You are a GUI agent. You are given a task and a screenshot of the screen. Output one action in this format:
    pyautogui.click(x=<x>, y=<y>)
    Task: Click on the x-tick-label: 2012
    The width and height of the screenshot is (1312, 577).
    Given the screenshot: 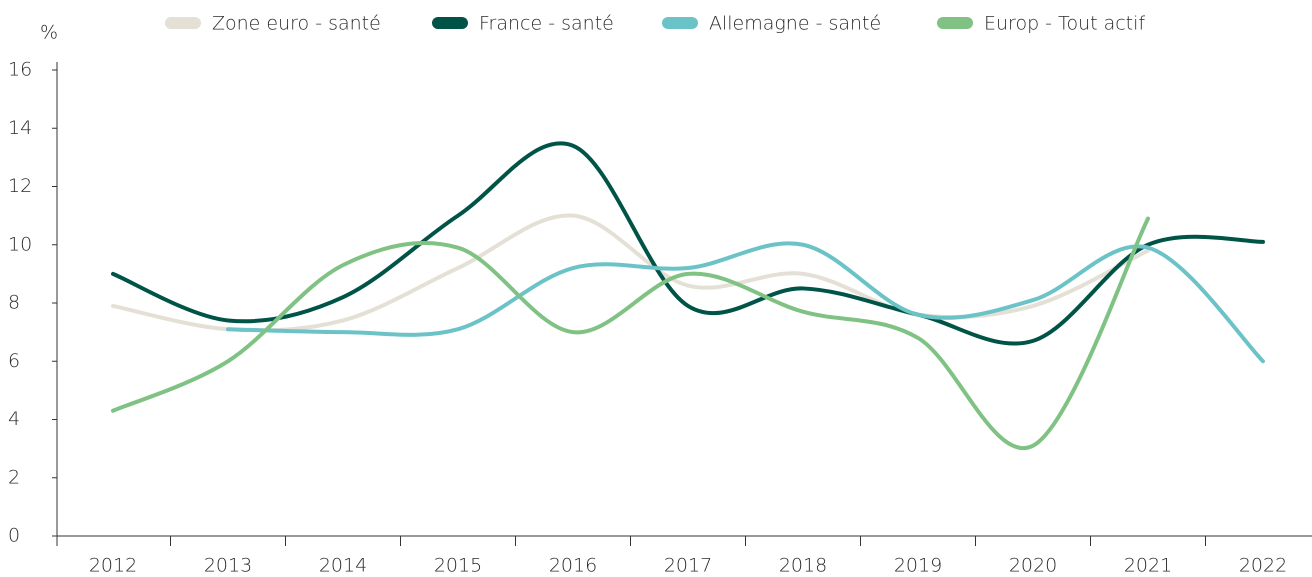 What is the action you would take?
    pyautogui.click(x=113, y=566)
    